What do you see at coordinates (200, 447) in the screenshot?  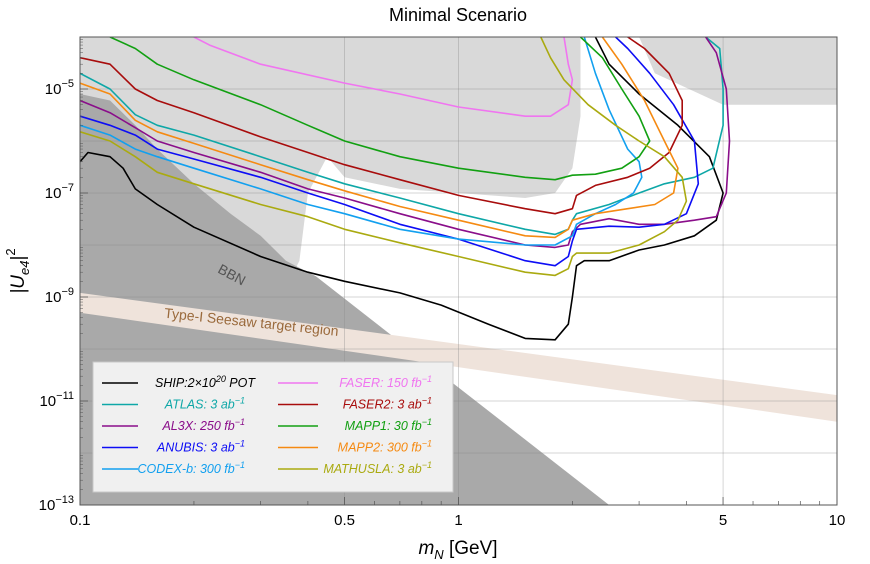 I see `legend-label-anubis: ANUBIS: 3 ab−1` at bounding box center [200, 447].